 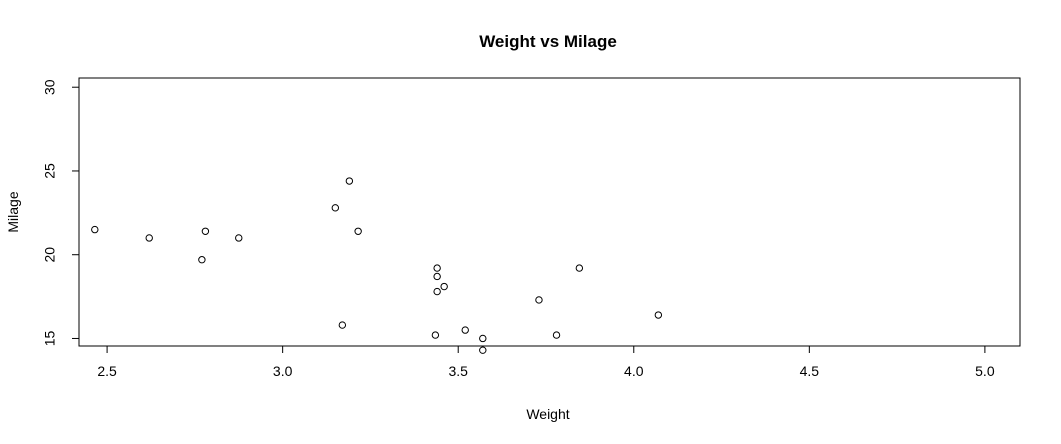 What do you see at coordinates (50, 255) in the screenshot?
I see `y-tick-label: 20` at bounding box center [50, 255].